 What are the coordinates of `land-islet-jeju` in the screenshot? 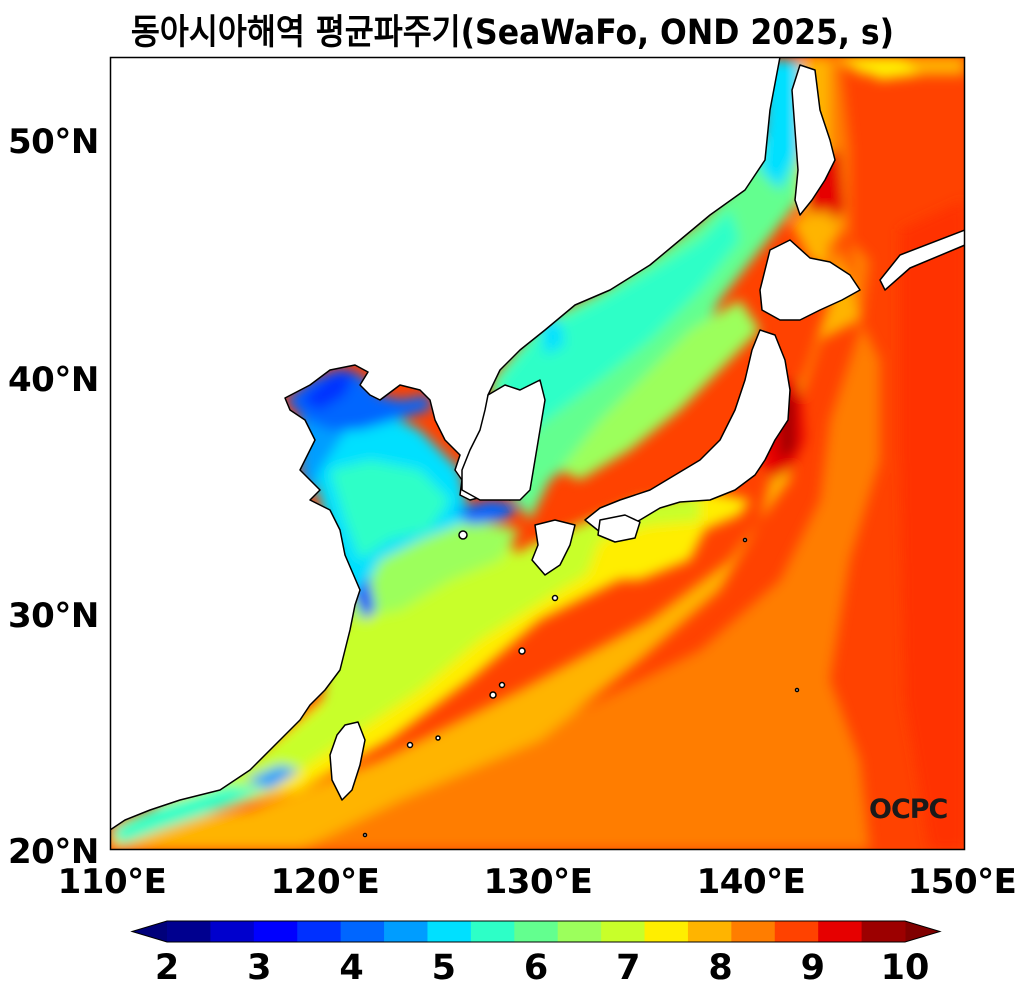 It's located at (463, 535).